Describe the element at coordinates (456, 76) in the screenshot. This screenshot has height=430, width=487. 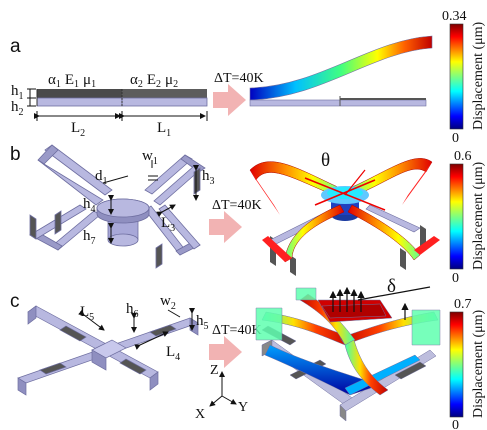
I see `colorbar-a` at that location.